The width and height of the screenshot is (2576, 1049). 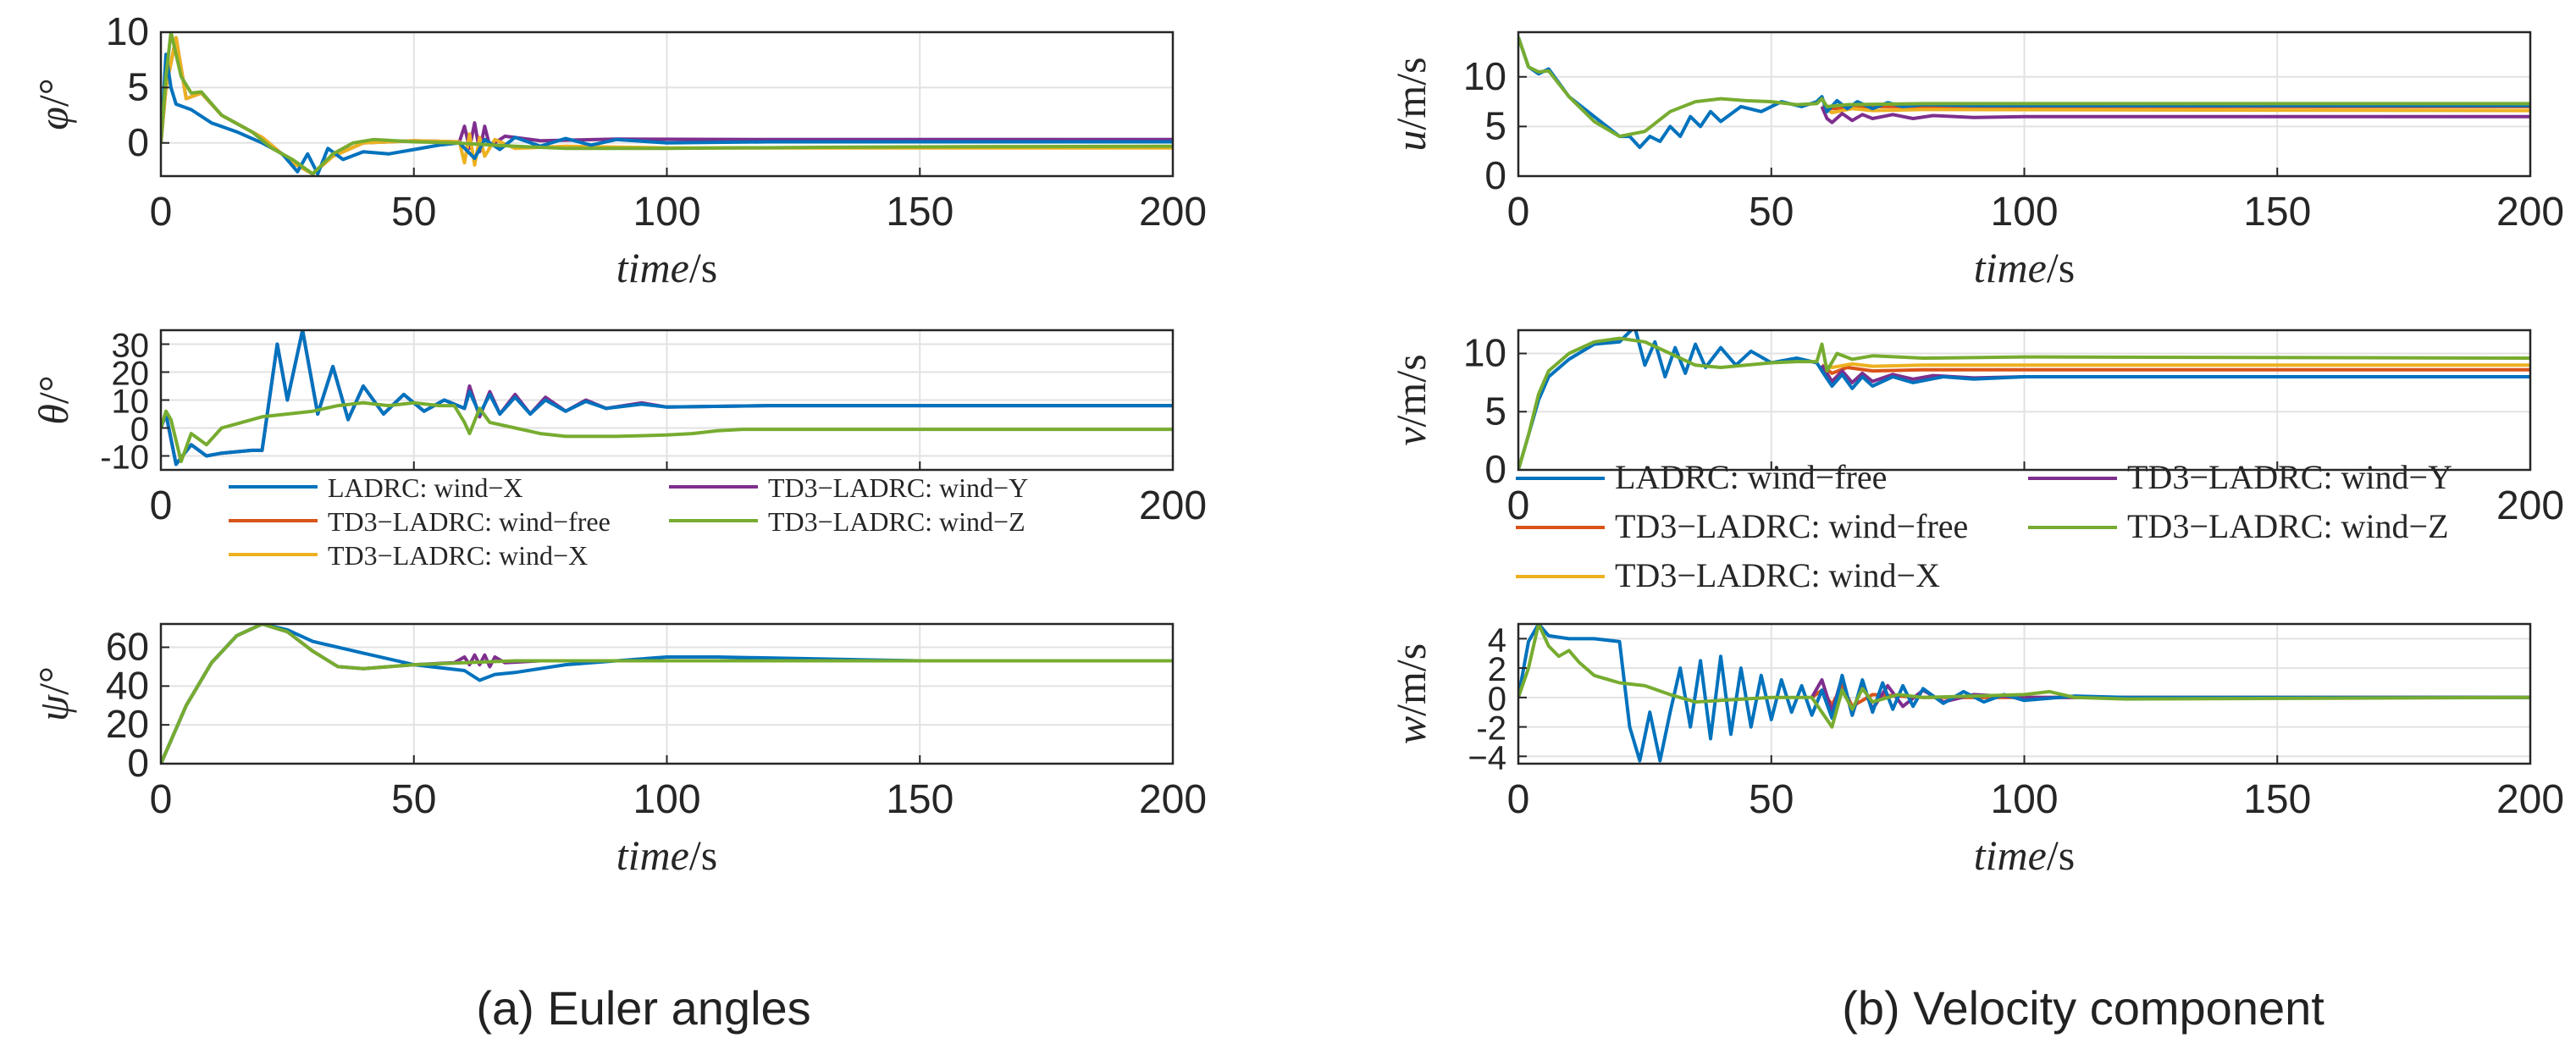 I want to click on y-tick-label: 40, so click(x=128, y=685).